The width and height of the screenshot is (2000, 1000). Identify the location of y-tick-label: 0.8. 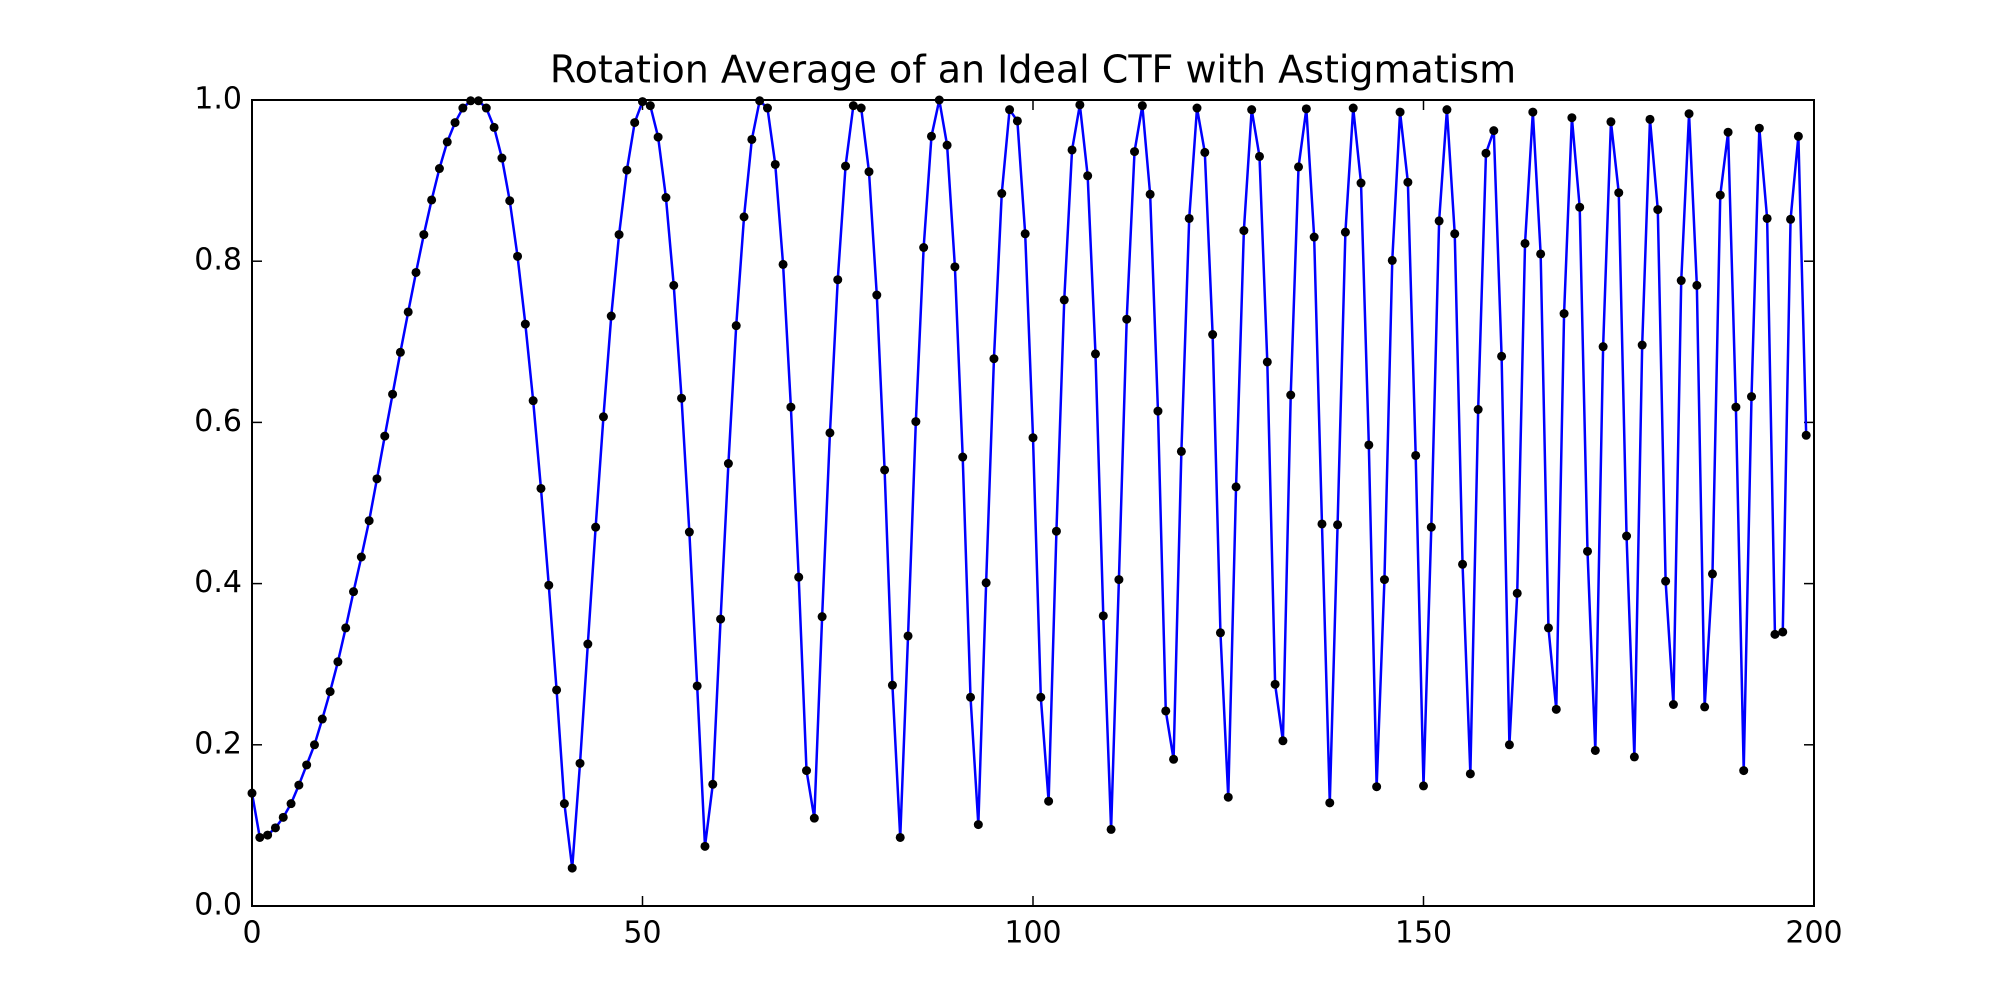
(218, 260).